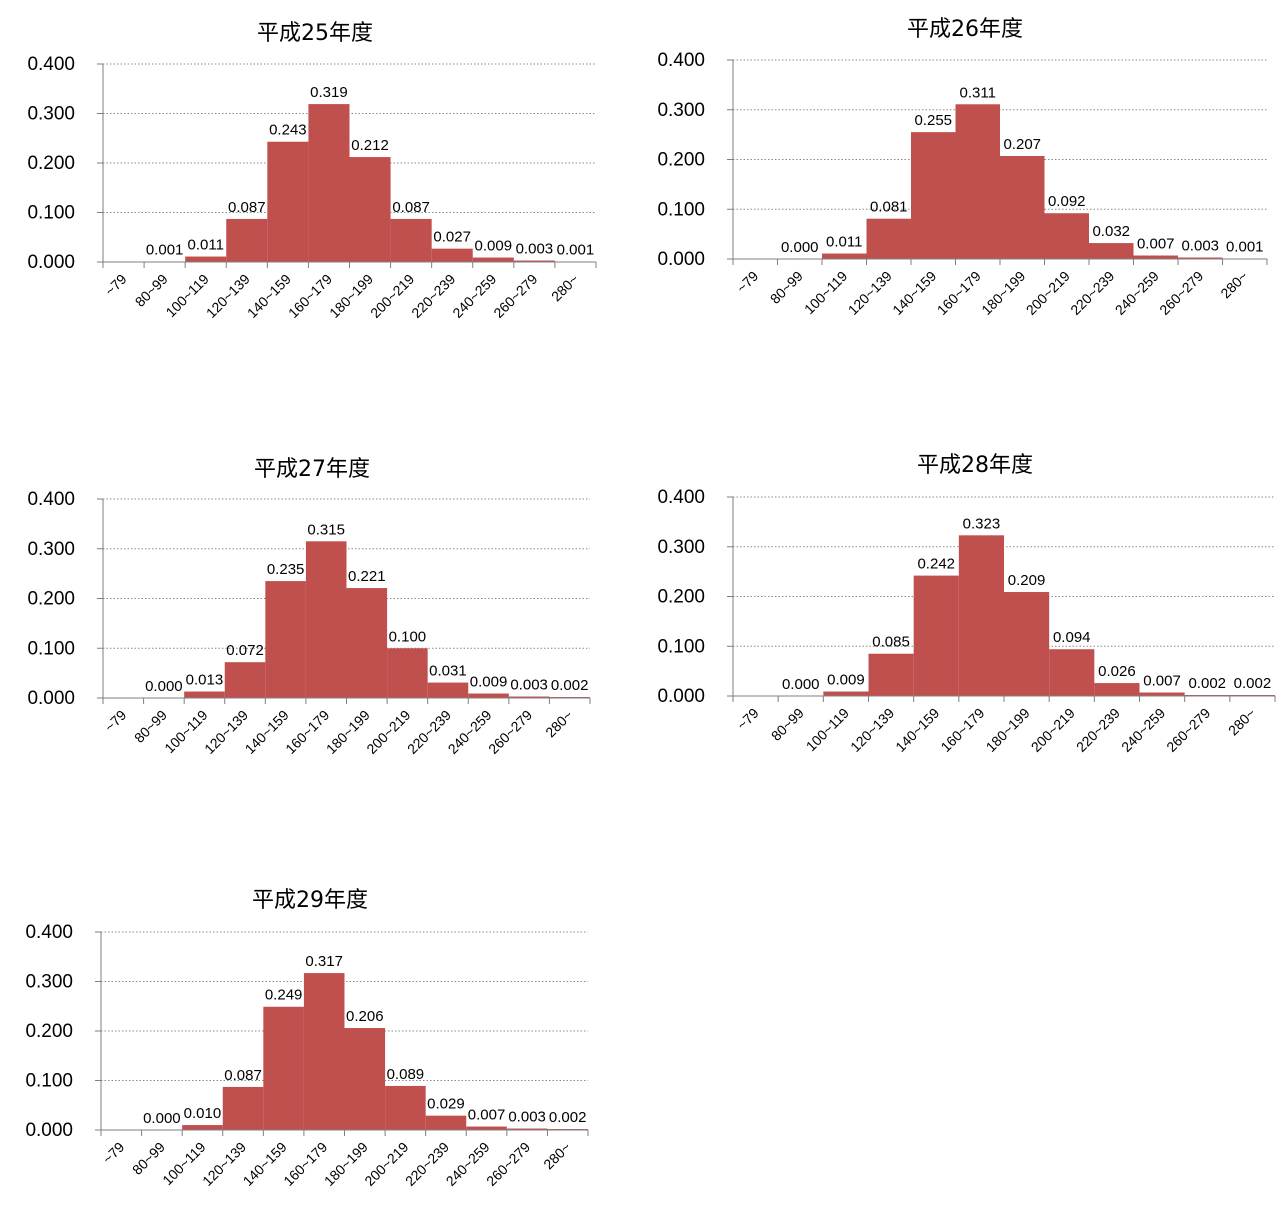  What do you see at coordinates (1003, 293) in the screenshot?
I see `x-tick-label: 180~199` at bounding box center [1003, 293].